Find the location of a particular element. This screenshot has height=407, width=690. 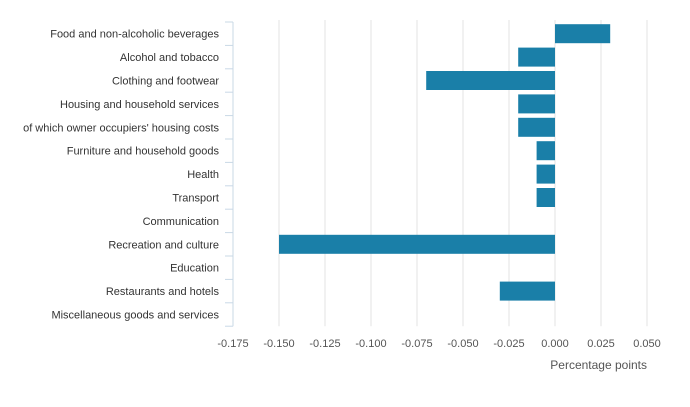

x-tick-label: 0.050 is located at coordinates (647, 344).